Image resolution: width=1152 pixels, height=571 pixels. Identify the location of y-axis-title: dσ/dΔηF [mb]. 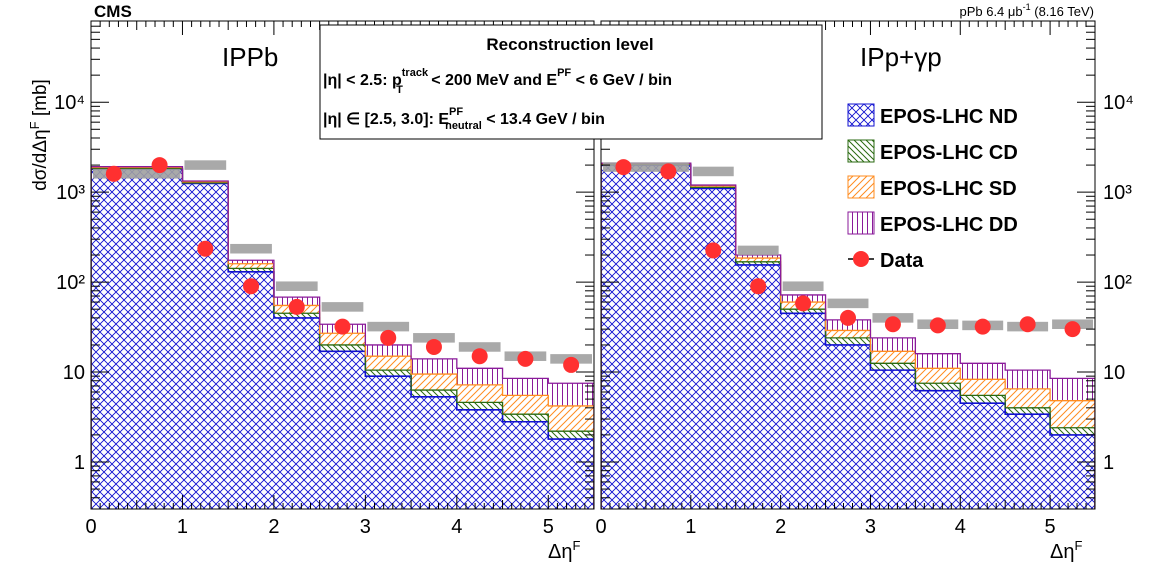
(39, 135).